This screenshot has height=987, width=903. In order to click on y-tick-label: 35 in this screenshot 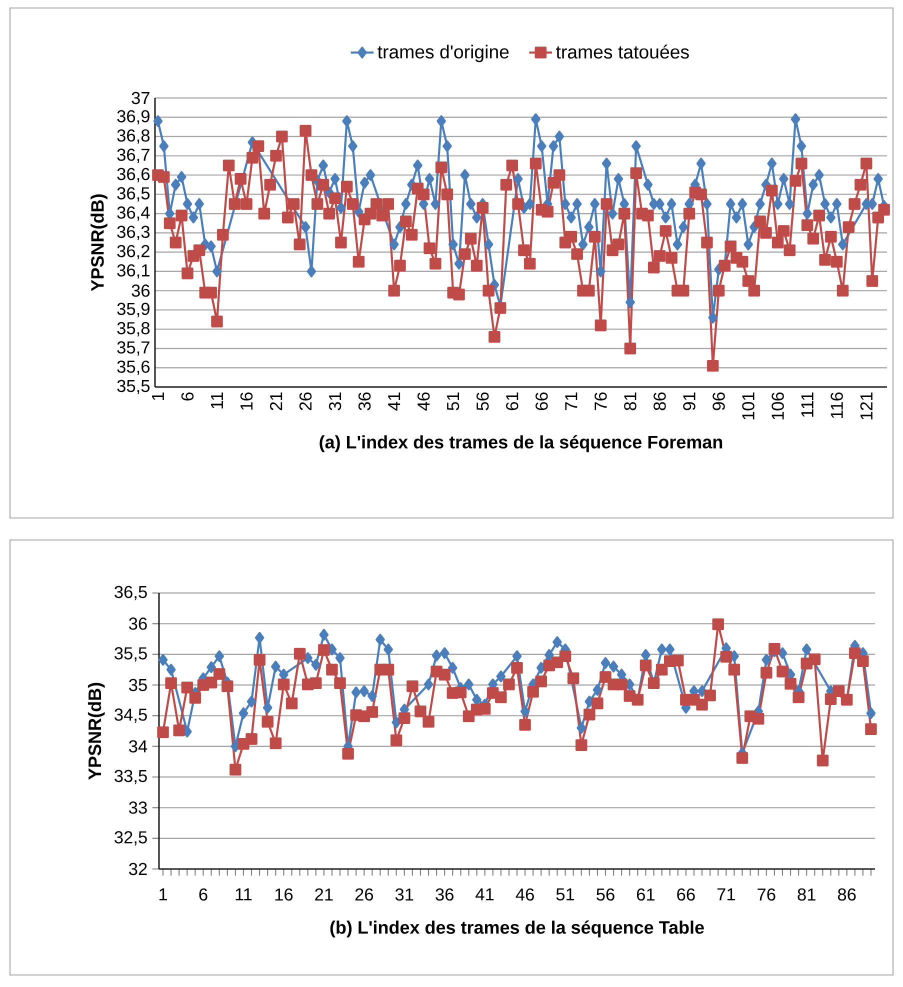, I will do `click(138, 685)`.